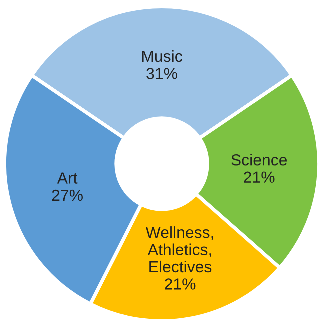  What do you see at coordinates (67, 196) in the screenshot?
I see `data-label: 27%` at bounding box center [67, 196].